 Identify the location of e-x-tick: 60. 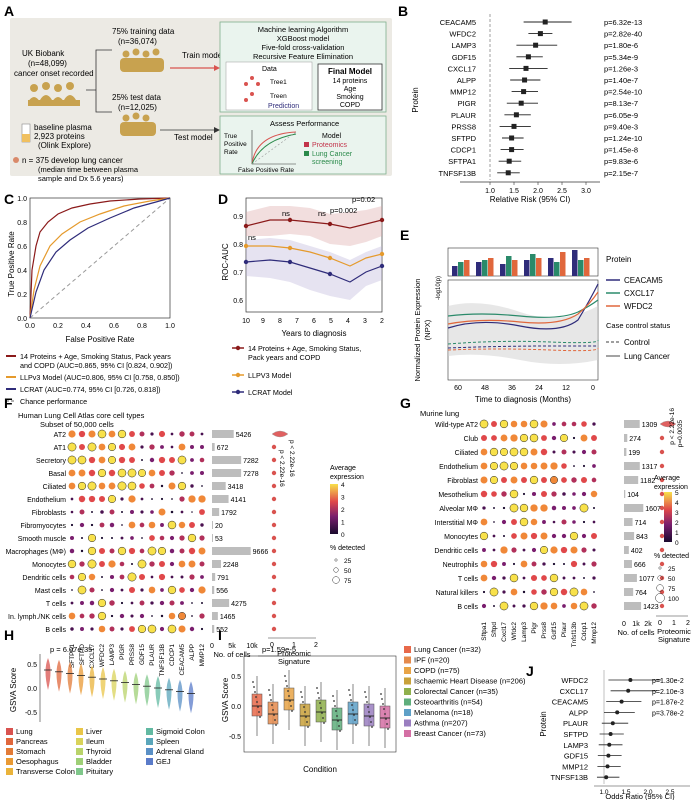
(458, 388).